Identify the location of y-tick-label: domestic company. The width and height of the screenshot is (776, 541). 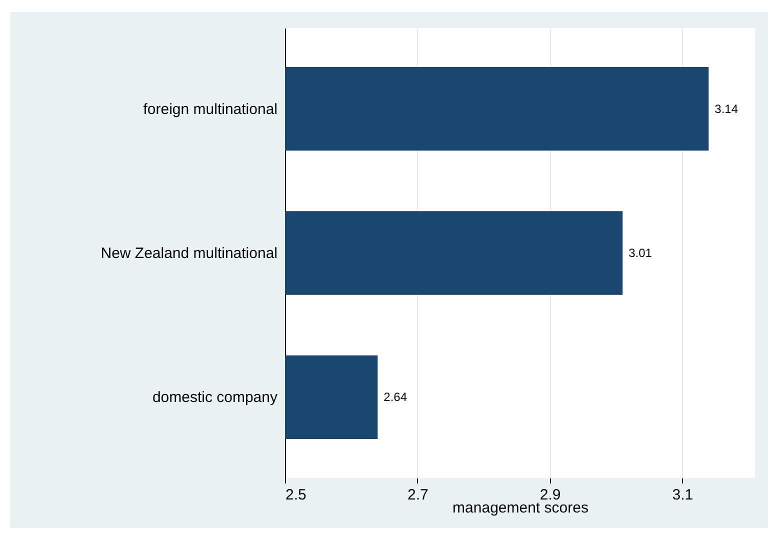
(215, 397).